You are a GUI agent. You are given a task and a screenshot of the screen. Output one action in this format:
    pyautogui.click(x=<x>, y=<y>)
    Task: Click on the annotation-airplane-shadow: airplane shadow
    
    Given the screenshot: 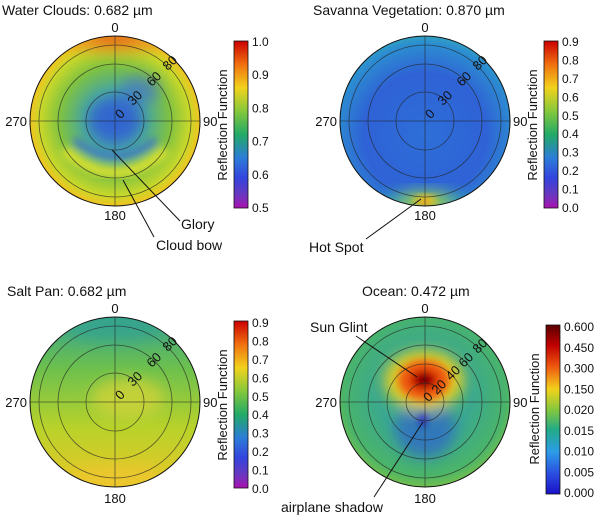 What is the action you would take?
    pyautogui.click(x=332, y=507)
    